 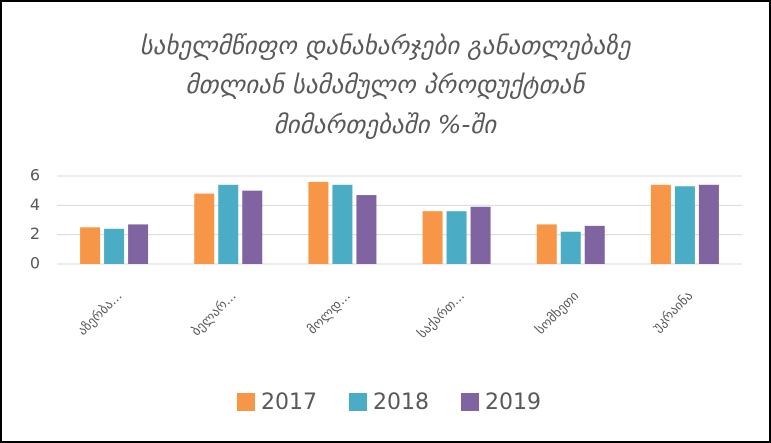 I want to click on chart-title: მთლიან სამამულო პროდუქტთან, so click(x=386, y=84).